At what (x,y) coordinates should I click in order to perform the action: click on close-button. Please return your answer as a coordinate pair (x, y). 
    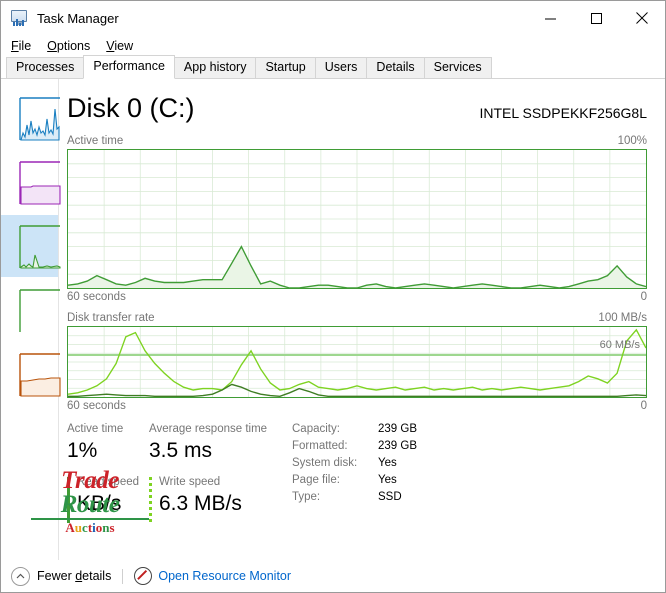
    Looking at the image, I should click on (642, 18).